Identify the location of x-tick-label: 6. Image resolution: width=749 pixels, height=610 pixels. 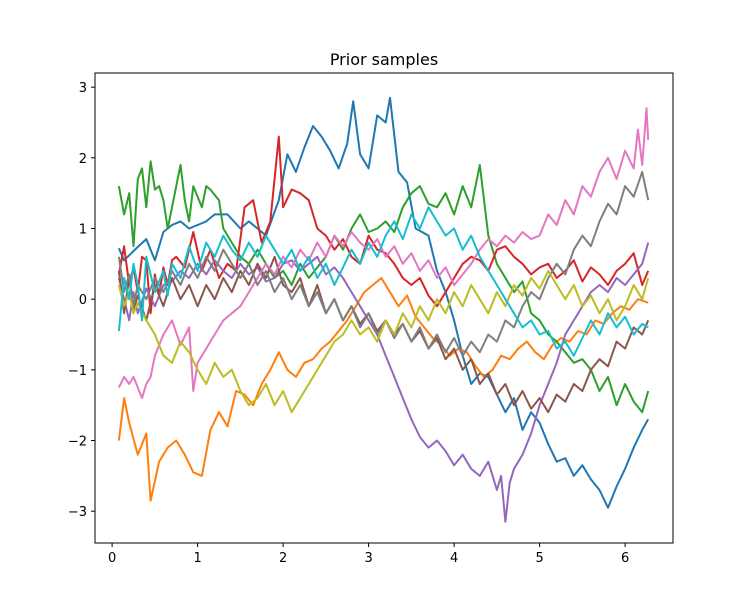
(625, 558).